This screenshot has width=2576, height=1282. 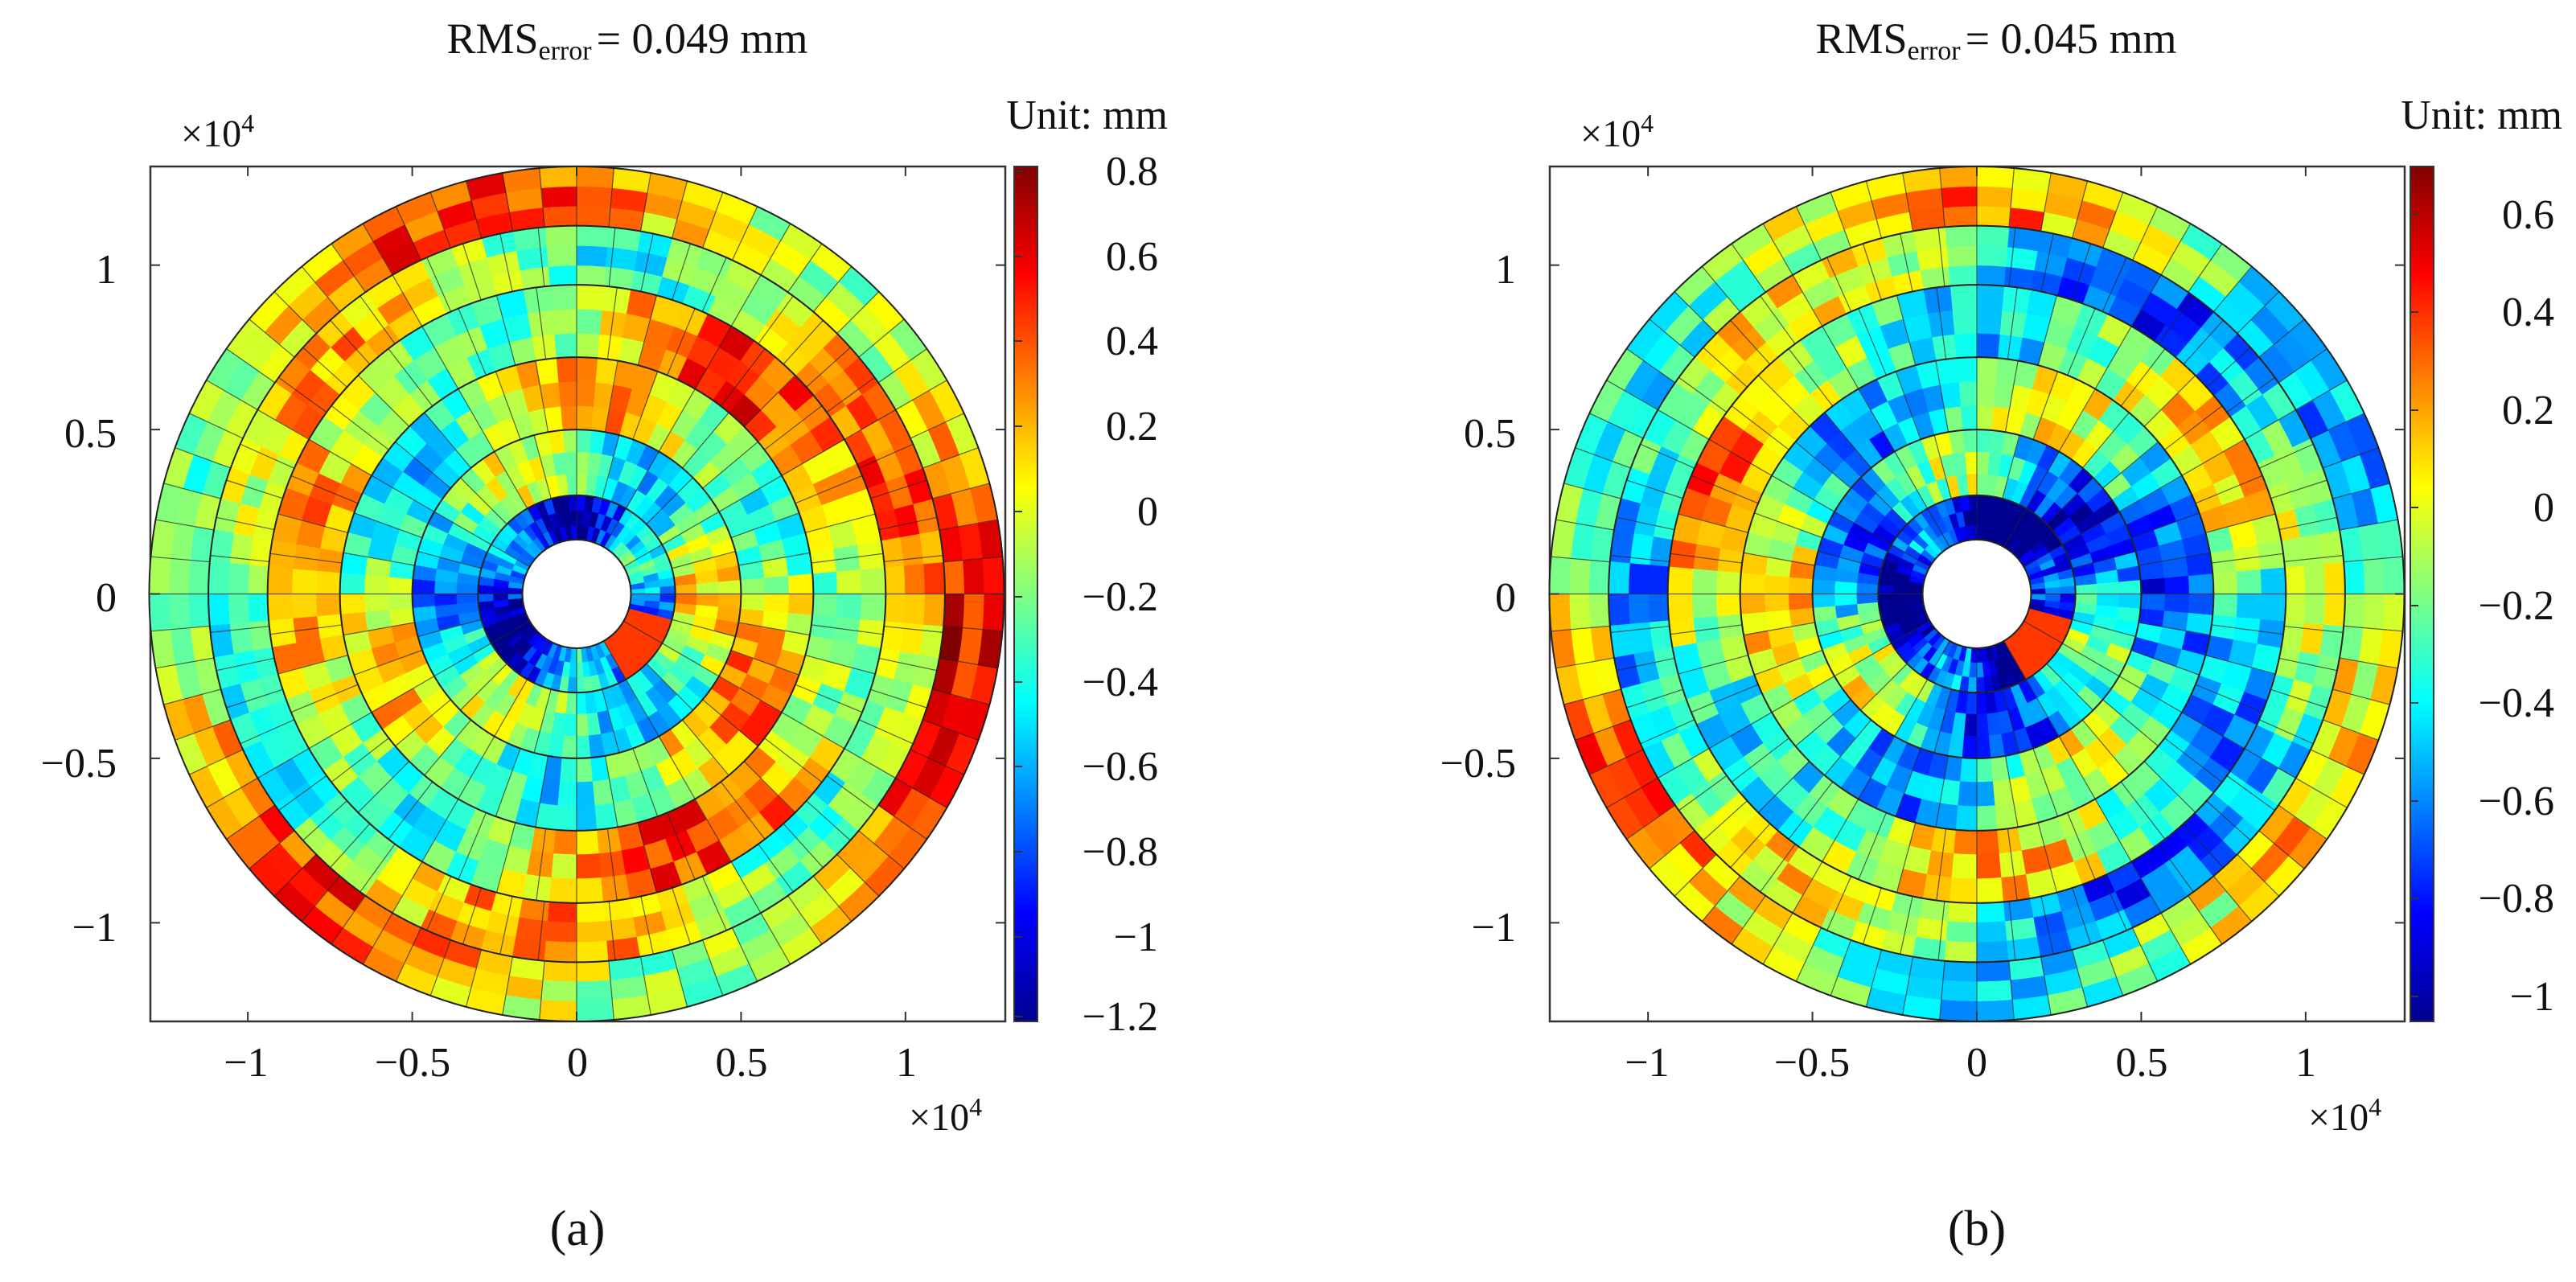 What do you see at coordinates (1132, 427) in the screenshot?
I see `panel-a-colorbar-label: 0.2` at bounding box center [1132, 427].